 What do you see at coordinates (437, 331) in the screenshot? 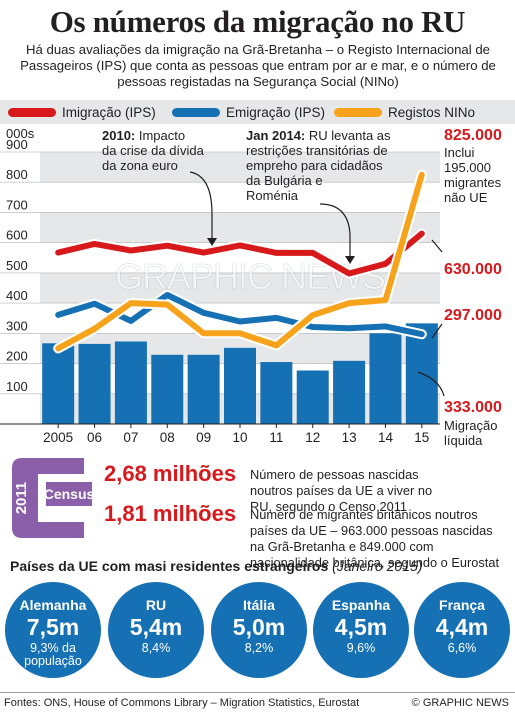
I see `label-emigration-leader` at bounding box center [437, 331].